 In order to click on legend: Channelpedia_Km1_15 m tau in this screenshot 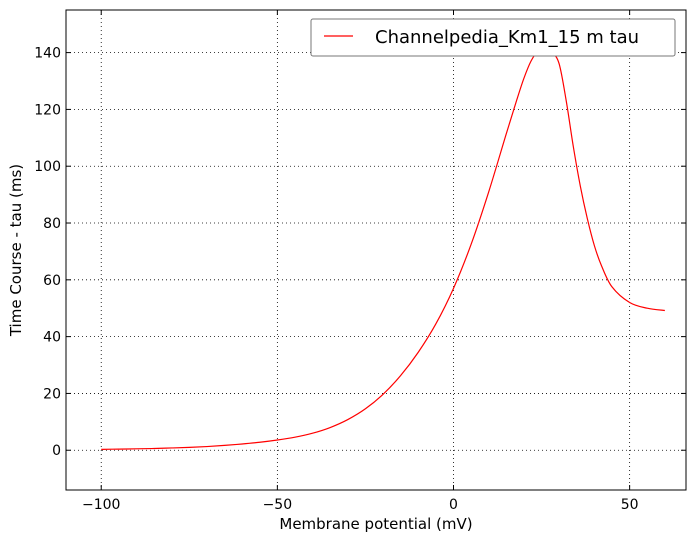, I will do `click(493, 37)`.